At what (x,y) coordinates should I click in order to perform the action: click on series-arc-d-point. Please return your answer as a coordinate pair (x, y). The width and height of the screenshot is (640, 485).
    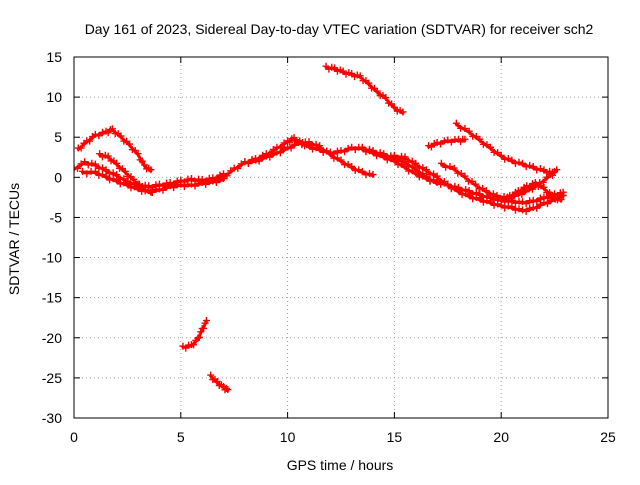
    Looking at the image, I should click on (142, 187).